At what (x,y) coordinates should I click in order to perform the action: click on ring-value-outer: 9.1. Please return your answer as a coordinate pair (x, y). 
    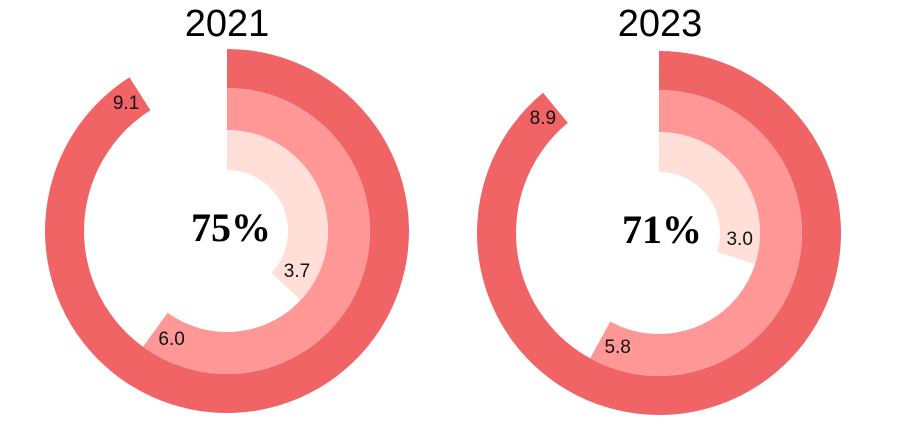
    Looking at the image, I should click on (126, 103).